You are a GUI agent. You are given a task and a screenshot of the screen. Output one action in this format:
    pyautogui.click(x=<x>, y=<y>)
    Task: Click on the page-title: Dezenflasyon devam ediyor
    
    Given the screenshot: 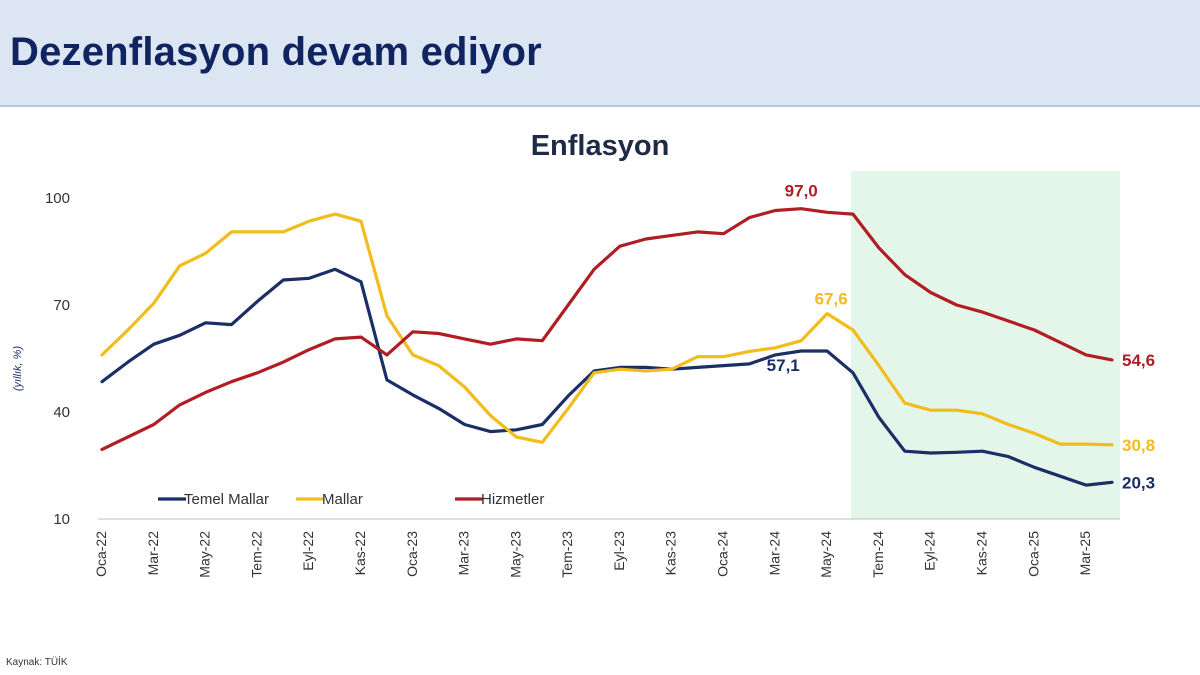 What is the action you would take?
    pyautogui.click(x=276, y=52)
    